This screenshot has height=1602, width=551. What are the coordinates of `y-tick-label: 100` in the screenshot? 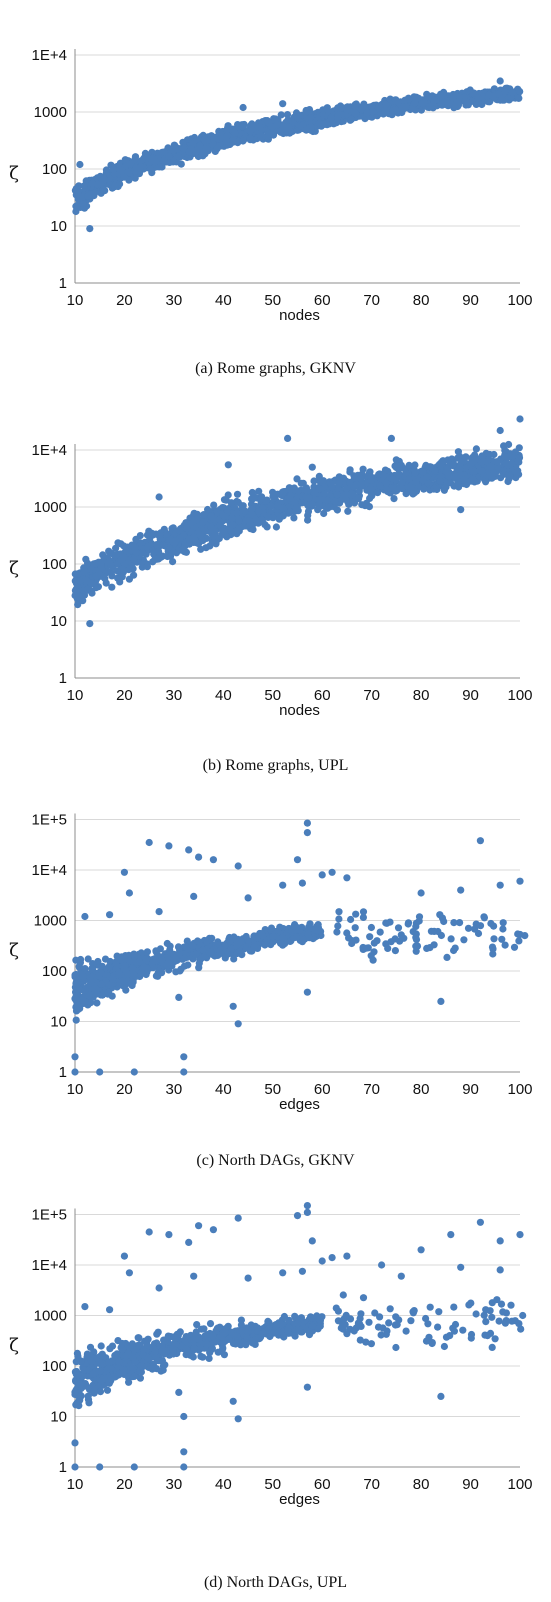 It's located at (54, 564).